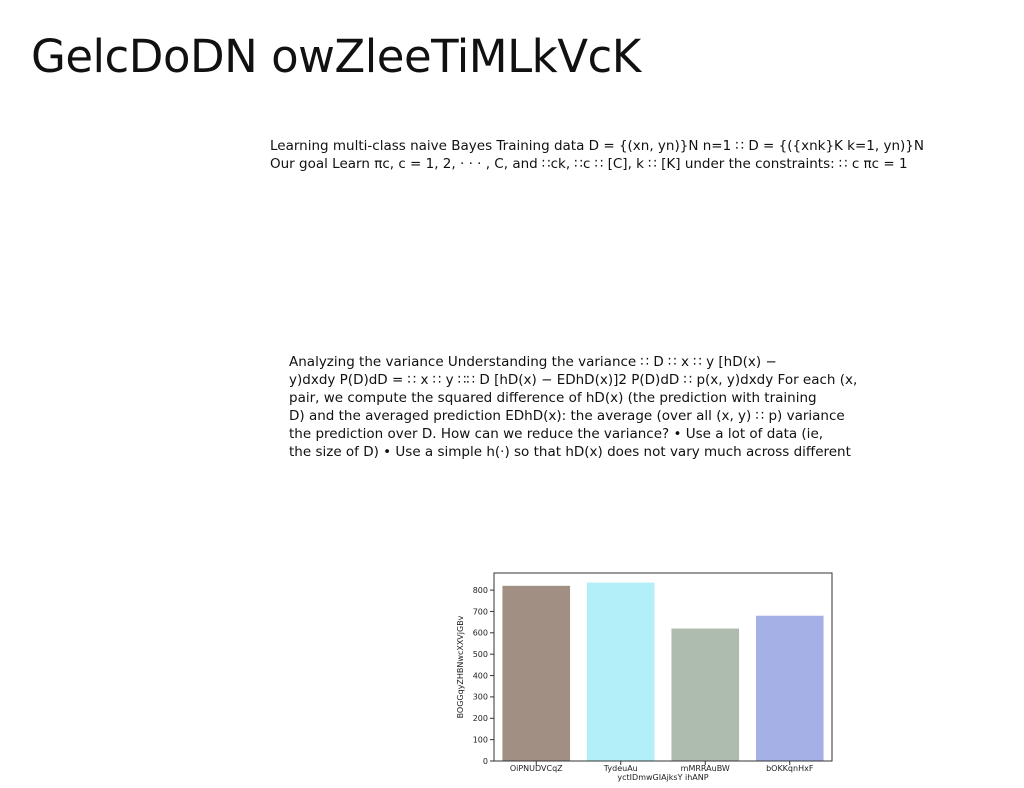  Describe the element at coordinates (663, 667) in the screenshot. I see `plot-frame` at that location.